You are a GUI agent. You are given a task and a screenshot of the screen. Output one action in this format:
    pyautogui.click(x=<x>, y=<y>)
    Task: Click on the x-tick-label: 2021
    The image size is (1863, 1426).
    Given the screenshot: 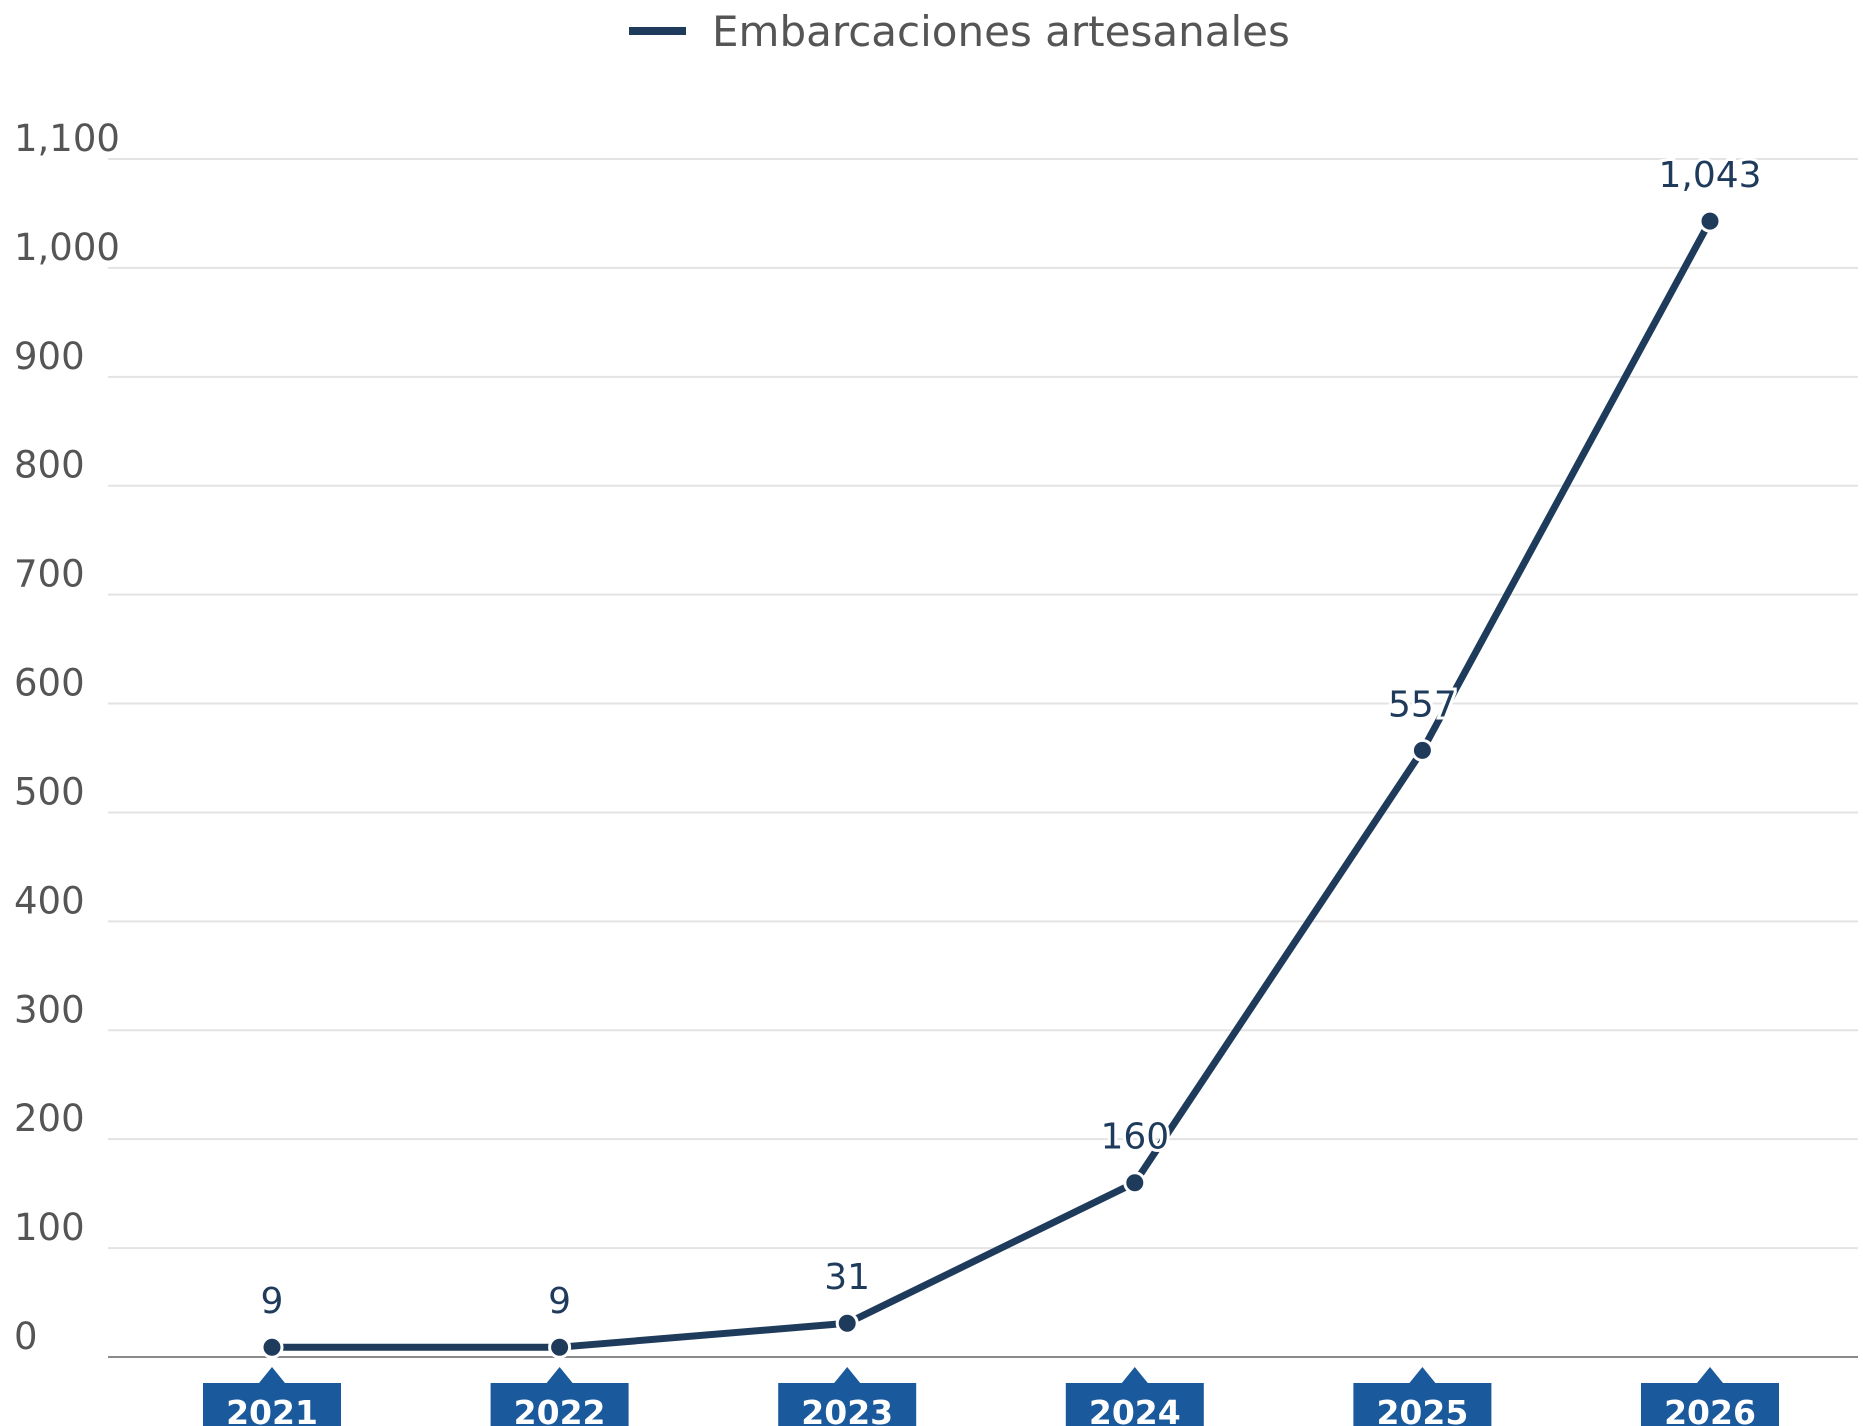 What is the action you would take?
    pyautogui.click(x=272, y=1409)
    